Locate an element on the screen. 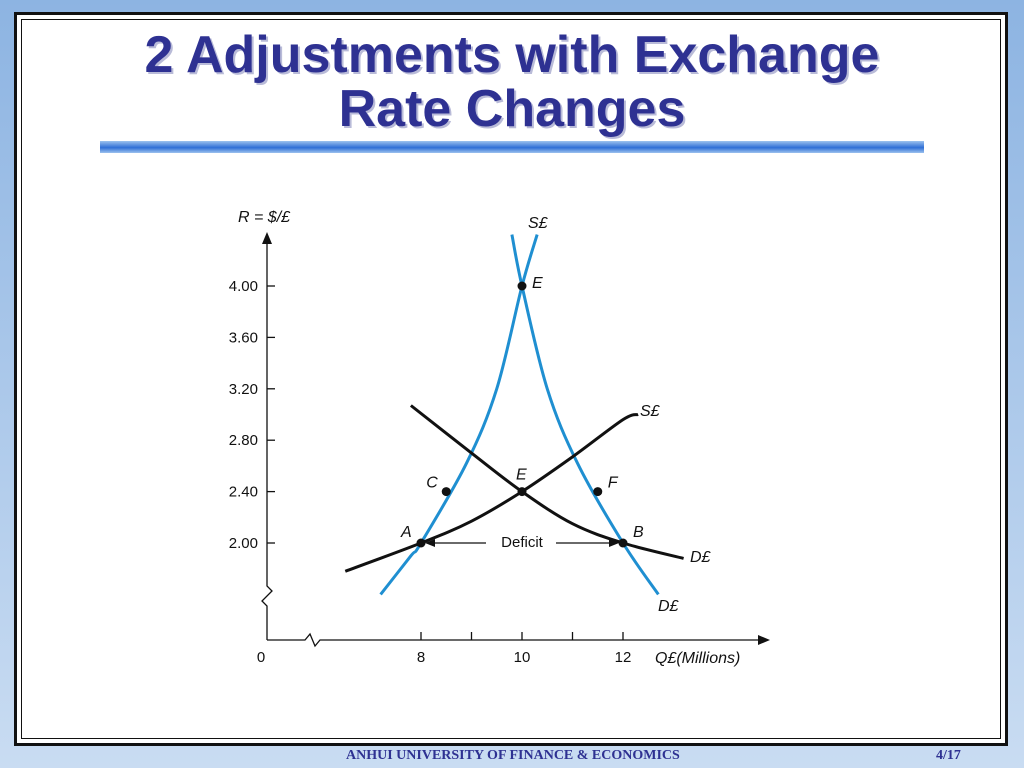  y-tick-label: 3.60 is located at coordinates (243, 337).